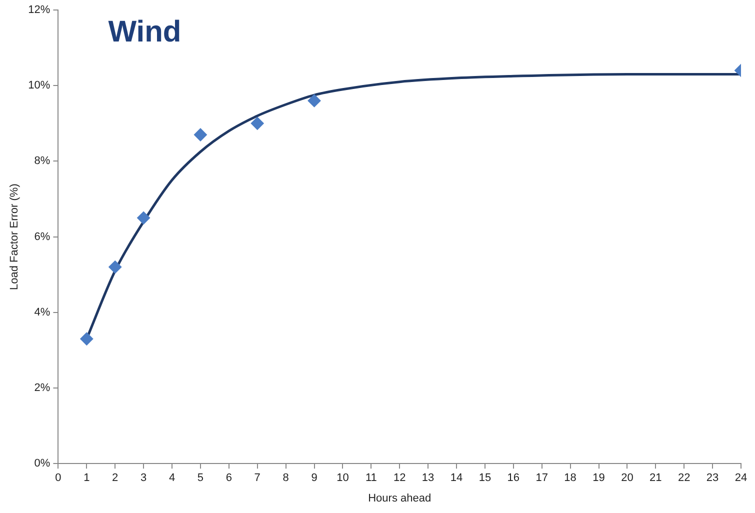  Describe the element at coordinates (741, 478) in the screenshot. I see `x-tick-label: 24` at that location.